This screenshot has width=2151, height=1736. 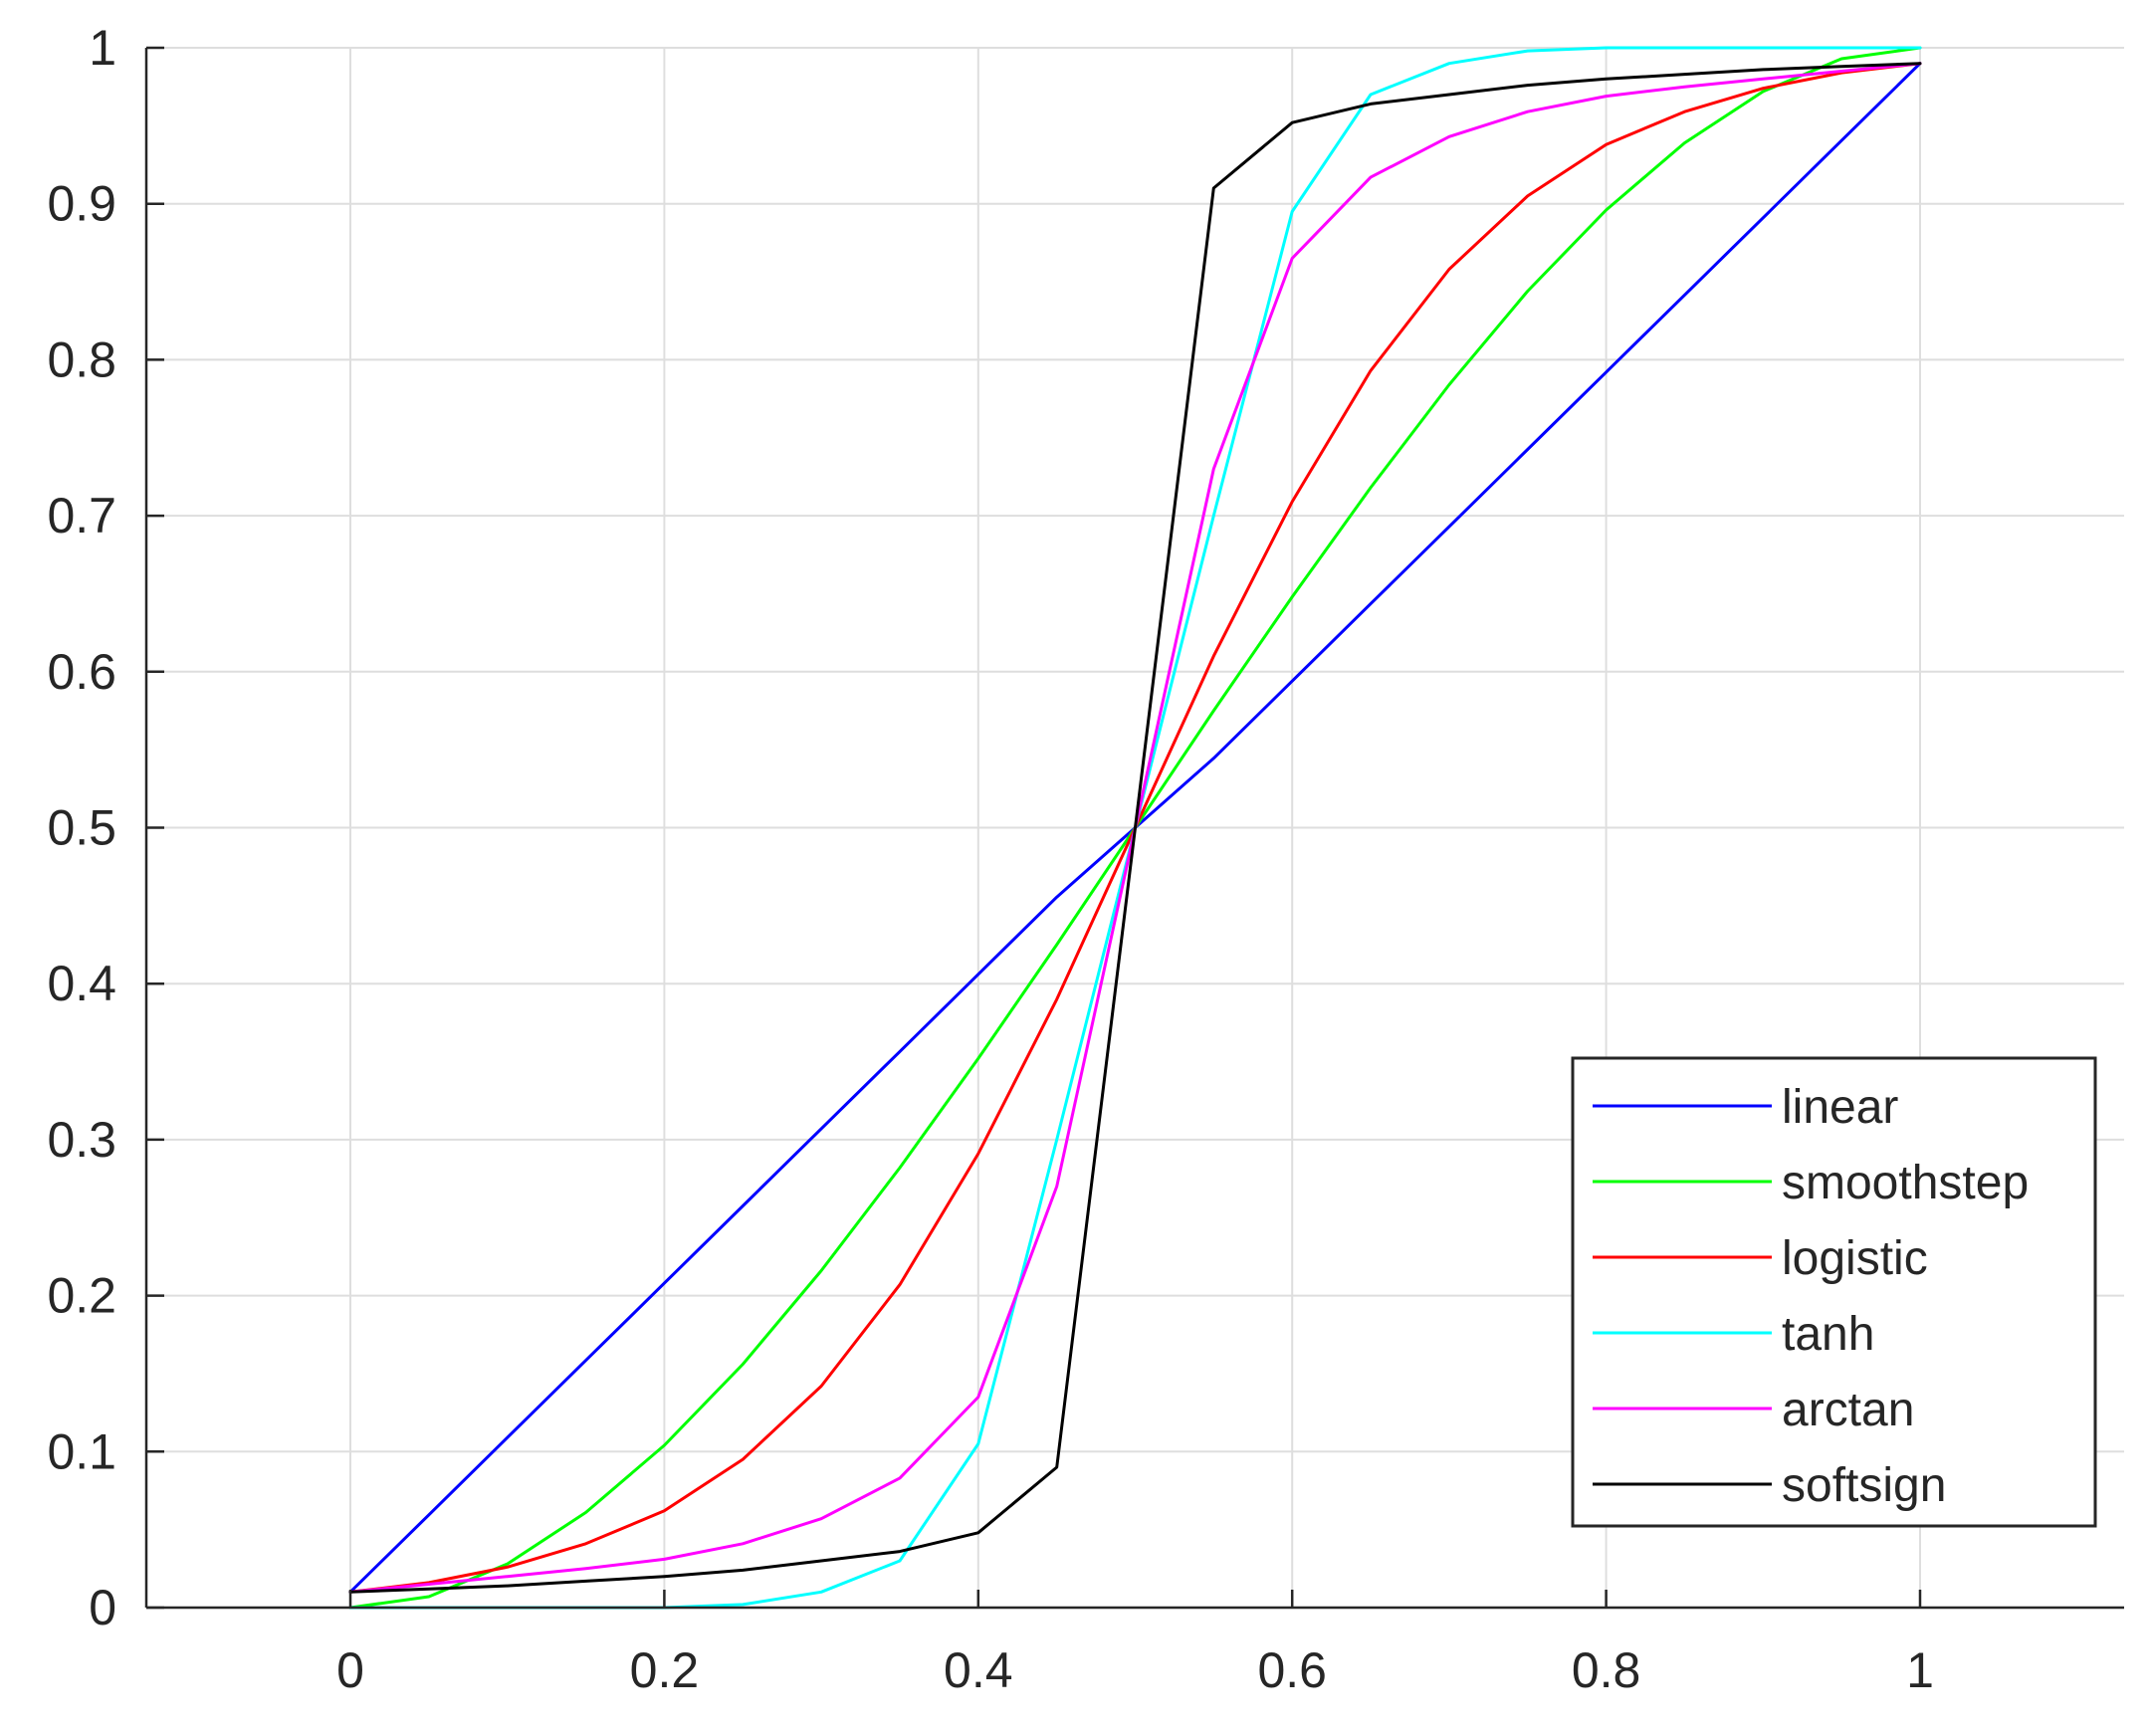 What do you see at coordinates (81, 1140) in the screenshot?
I see `y-tick-label: 0.3` at bounding box center [81, 1140].